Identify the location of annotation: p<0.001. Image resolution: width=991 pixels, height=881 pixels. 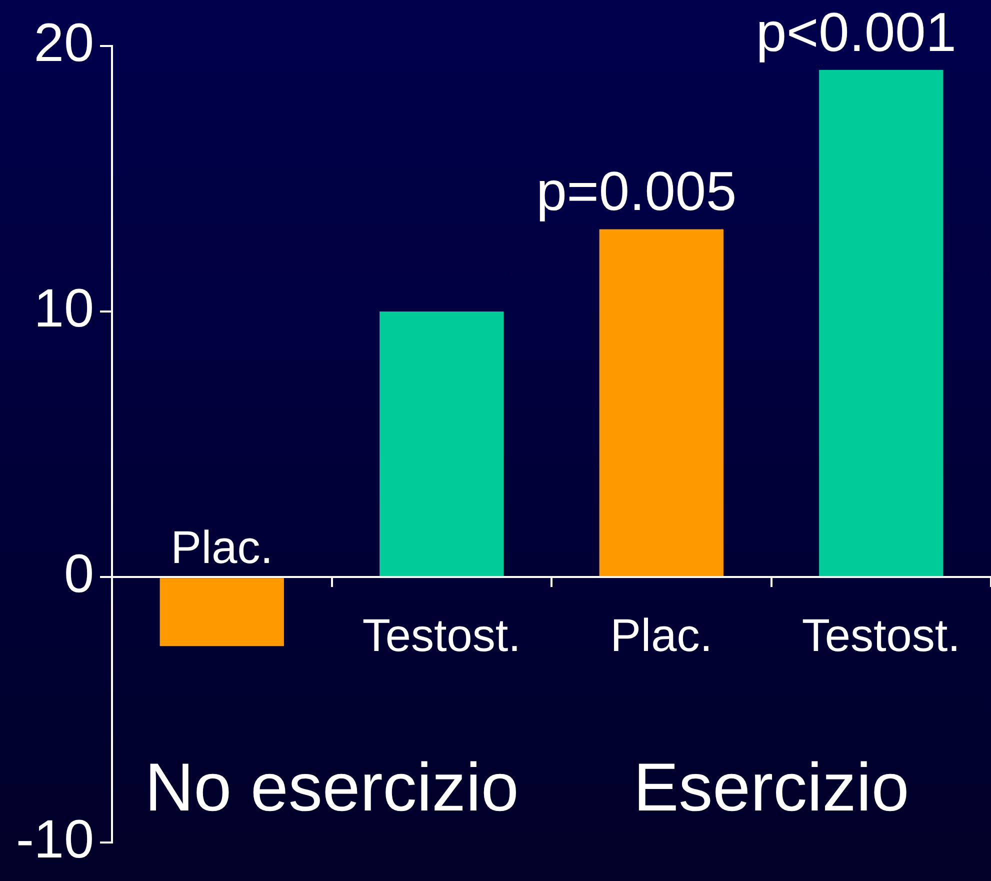
(856, 31).